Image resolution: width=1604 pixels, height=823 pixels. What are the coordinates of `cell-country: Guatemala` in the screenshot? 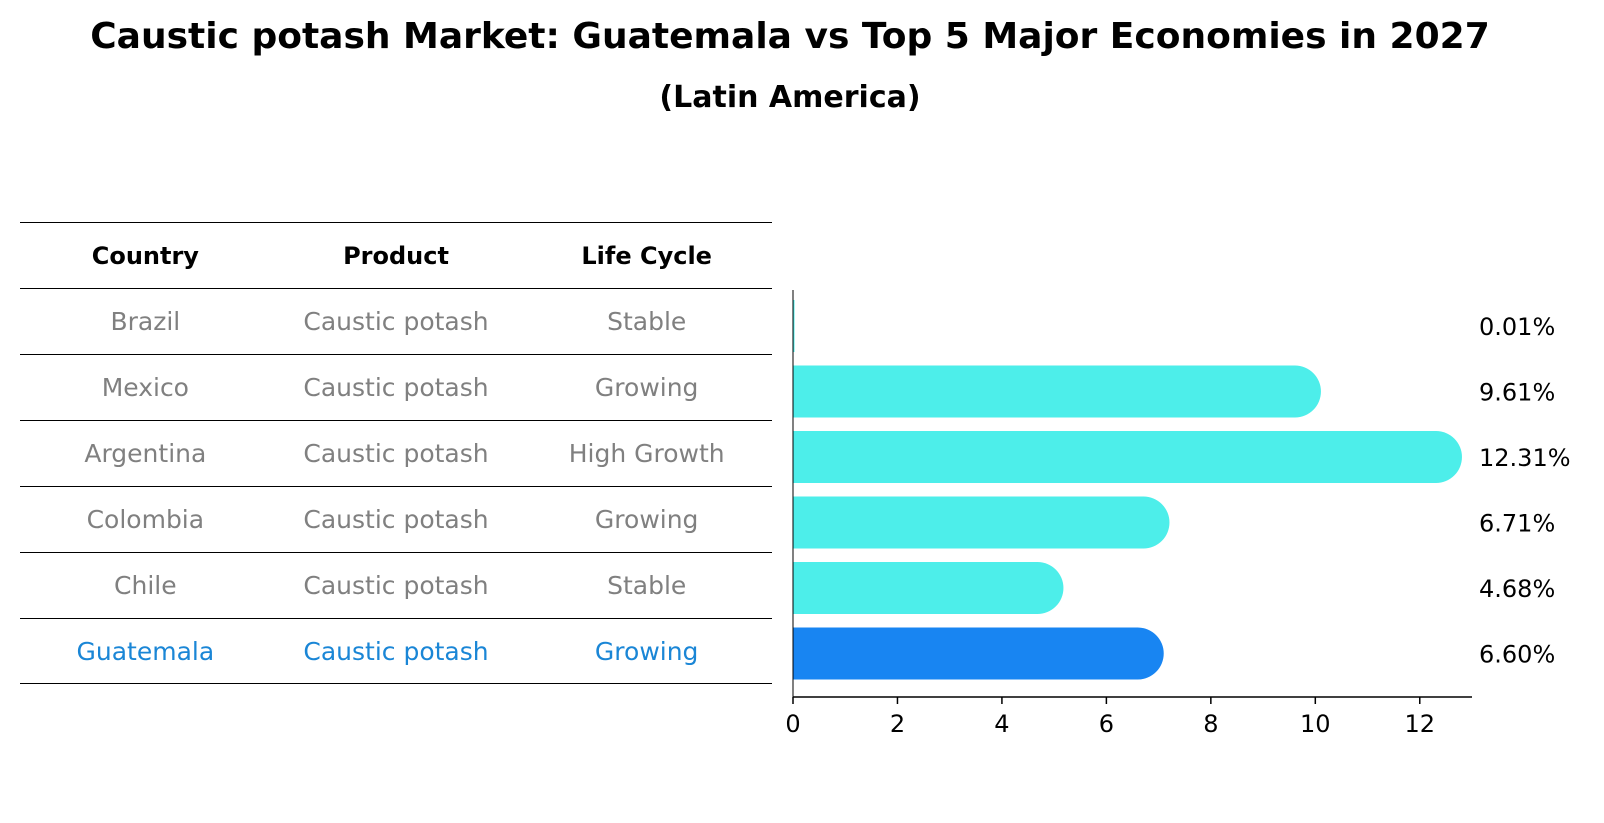 It's located at (145, 651).